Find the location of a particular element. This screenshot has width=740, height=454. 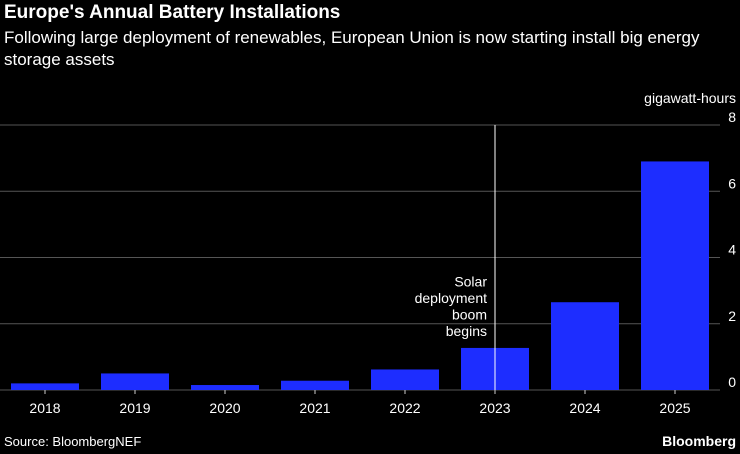

y-tick-label: 8 is located at coordinates (732, 117).